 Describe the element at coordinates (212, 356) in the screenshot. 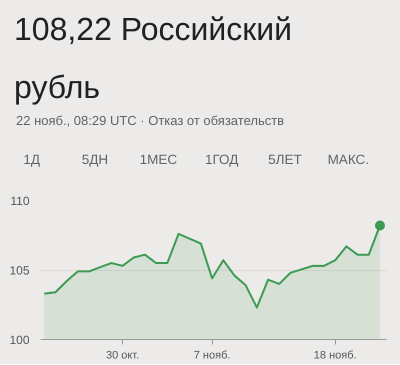

I see `x-tick-label: 7 нояб.` at that location.